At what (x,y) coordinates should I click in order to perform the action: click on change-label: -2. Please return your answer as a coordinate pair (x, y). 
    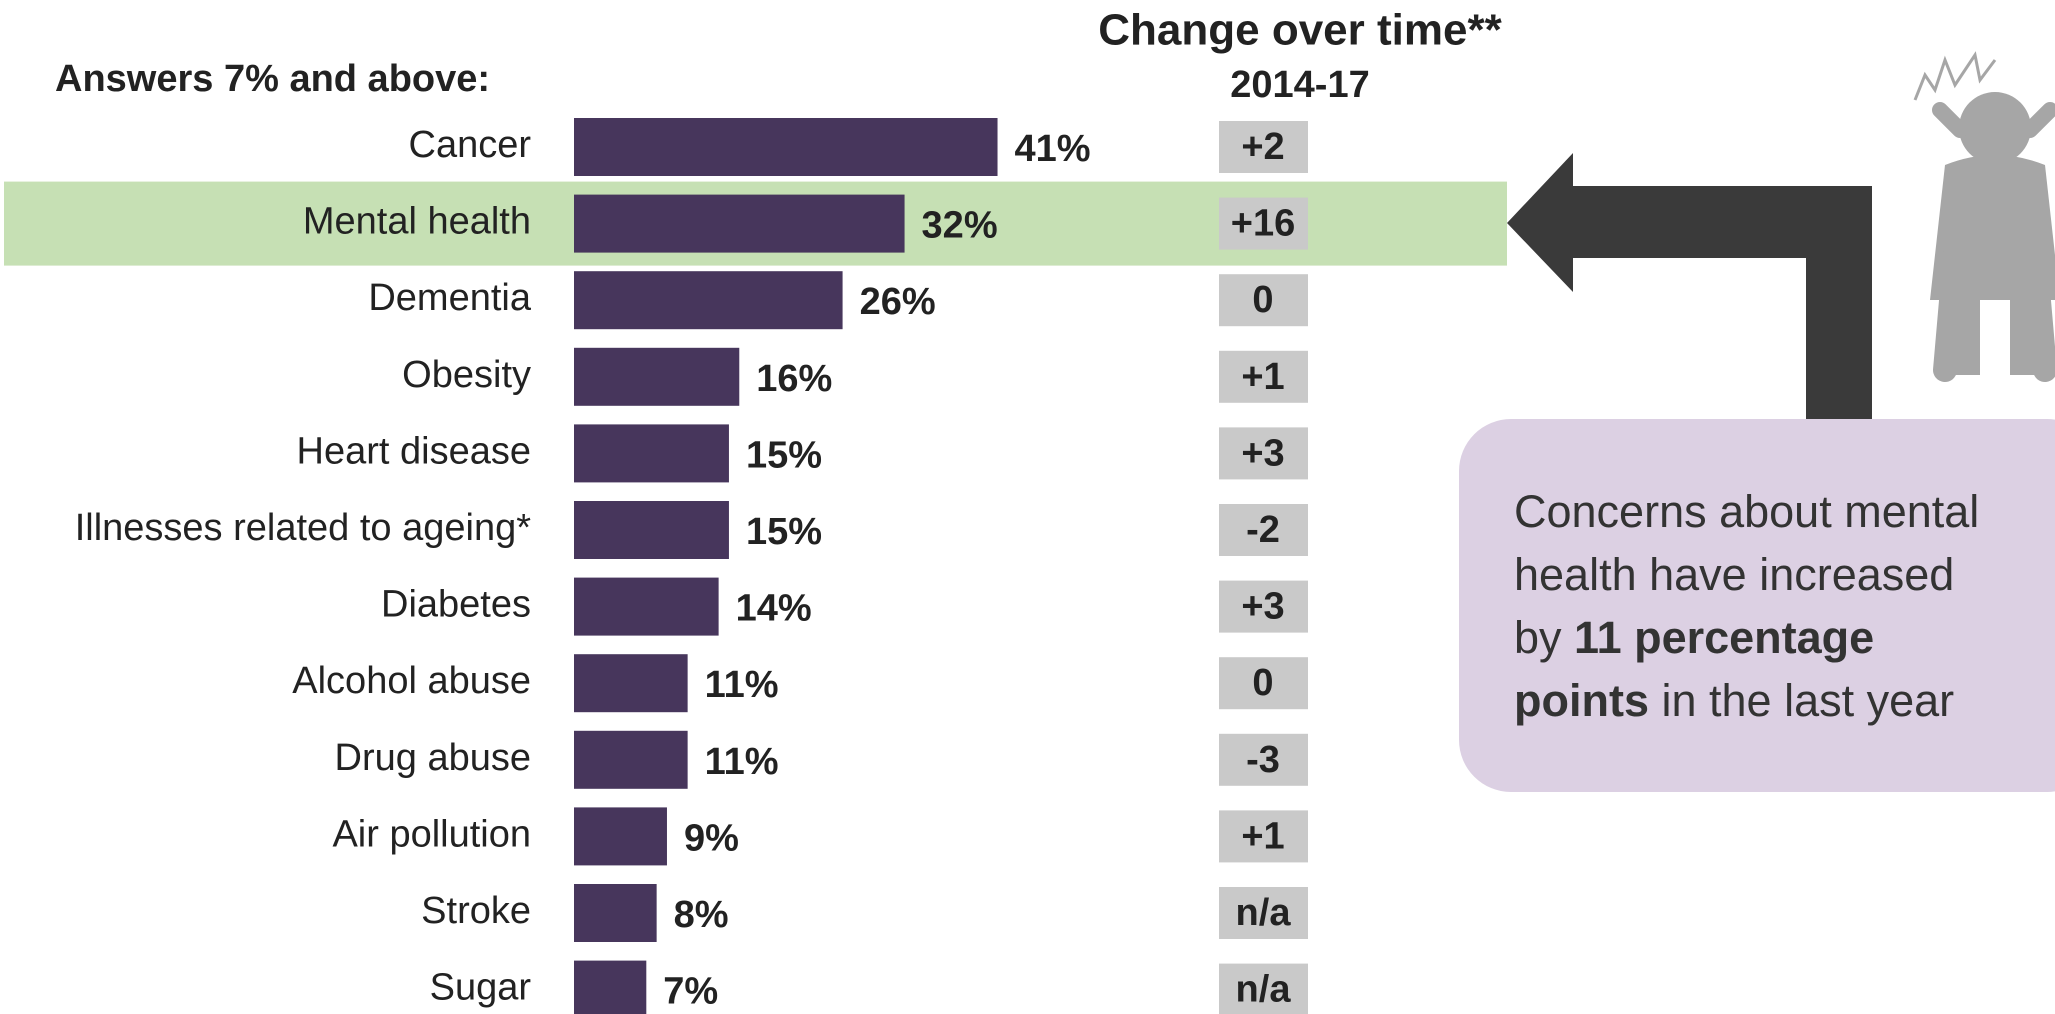
    Looking at the image, I should click on (1263, 530).